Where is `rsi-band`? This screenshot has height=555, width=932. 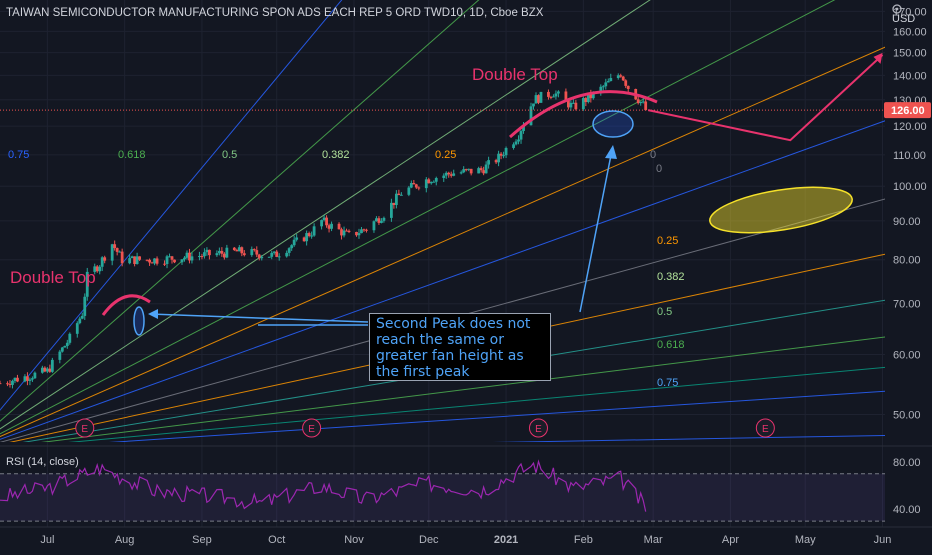 rsi-band is located at coordinates (442, 497).